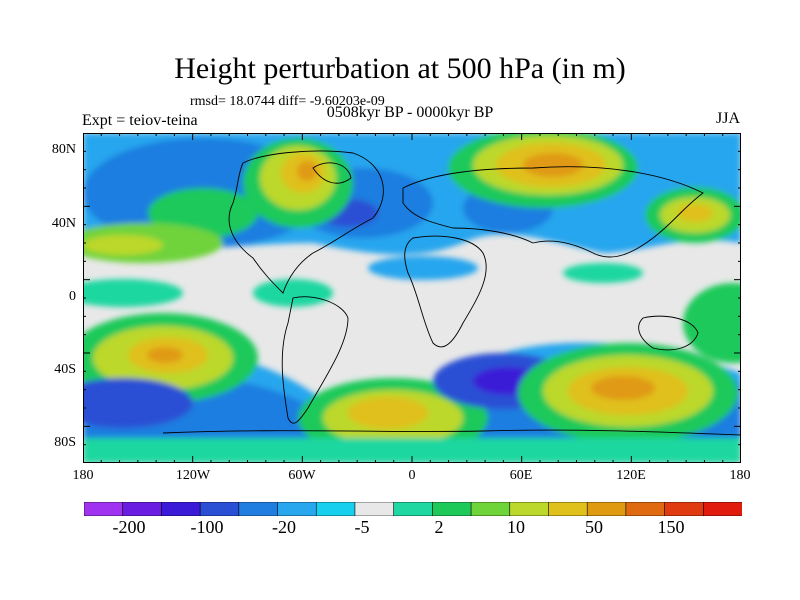 This screenshot has height=600, width=800. I want to click on stats-label: rmsd= 18.0744 diff= -9.60203e-09, so click(287, 101).